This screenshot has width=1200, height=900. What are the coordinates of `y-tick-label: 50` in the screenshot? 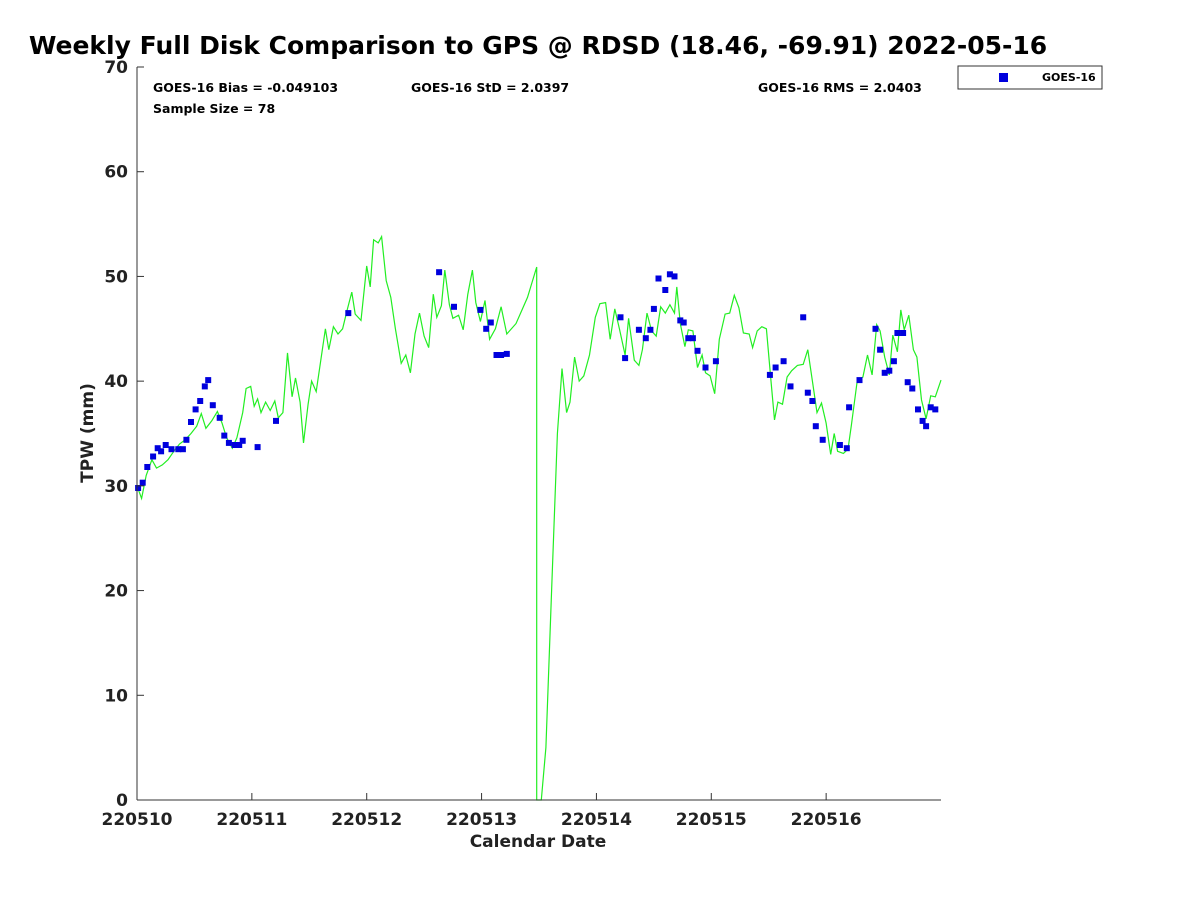 It's located at (116, 277).